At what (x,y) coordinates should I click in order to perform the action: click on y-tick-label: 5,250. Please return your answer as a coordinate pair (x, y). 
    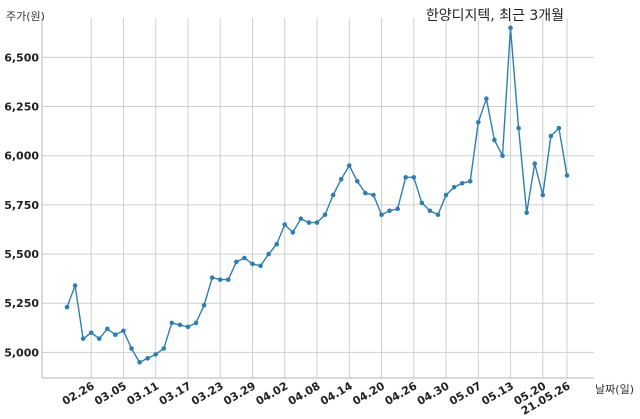
    Looking at the image, I should click on (21, 303).